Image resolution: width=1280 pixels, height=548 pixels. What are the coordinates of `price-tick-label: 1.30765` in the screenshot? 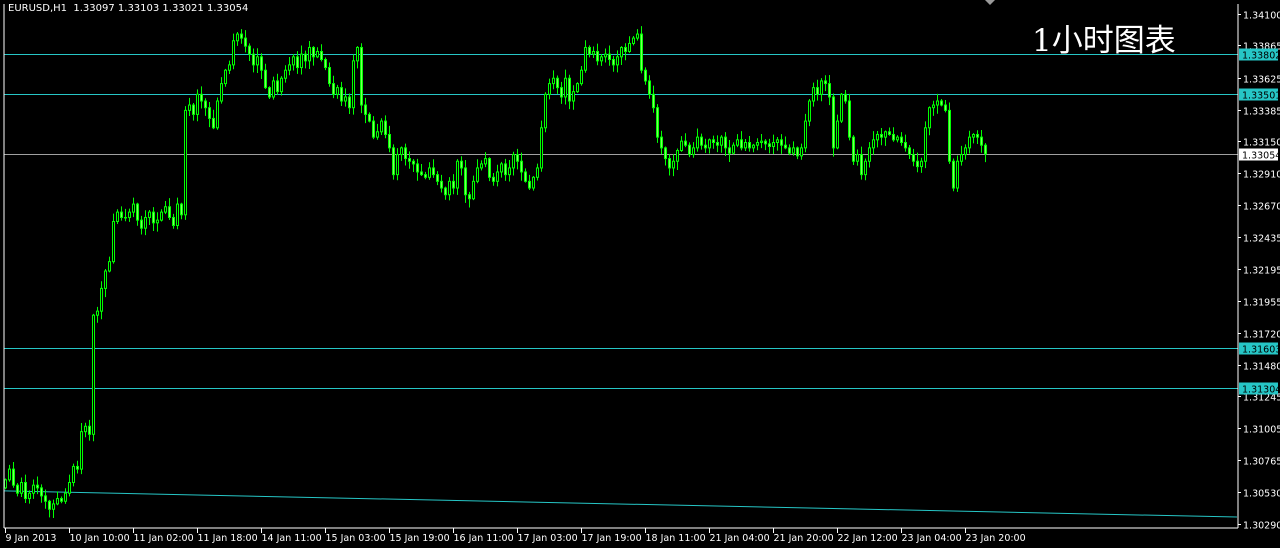 It's located at (1261, 462).